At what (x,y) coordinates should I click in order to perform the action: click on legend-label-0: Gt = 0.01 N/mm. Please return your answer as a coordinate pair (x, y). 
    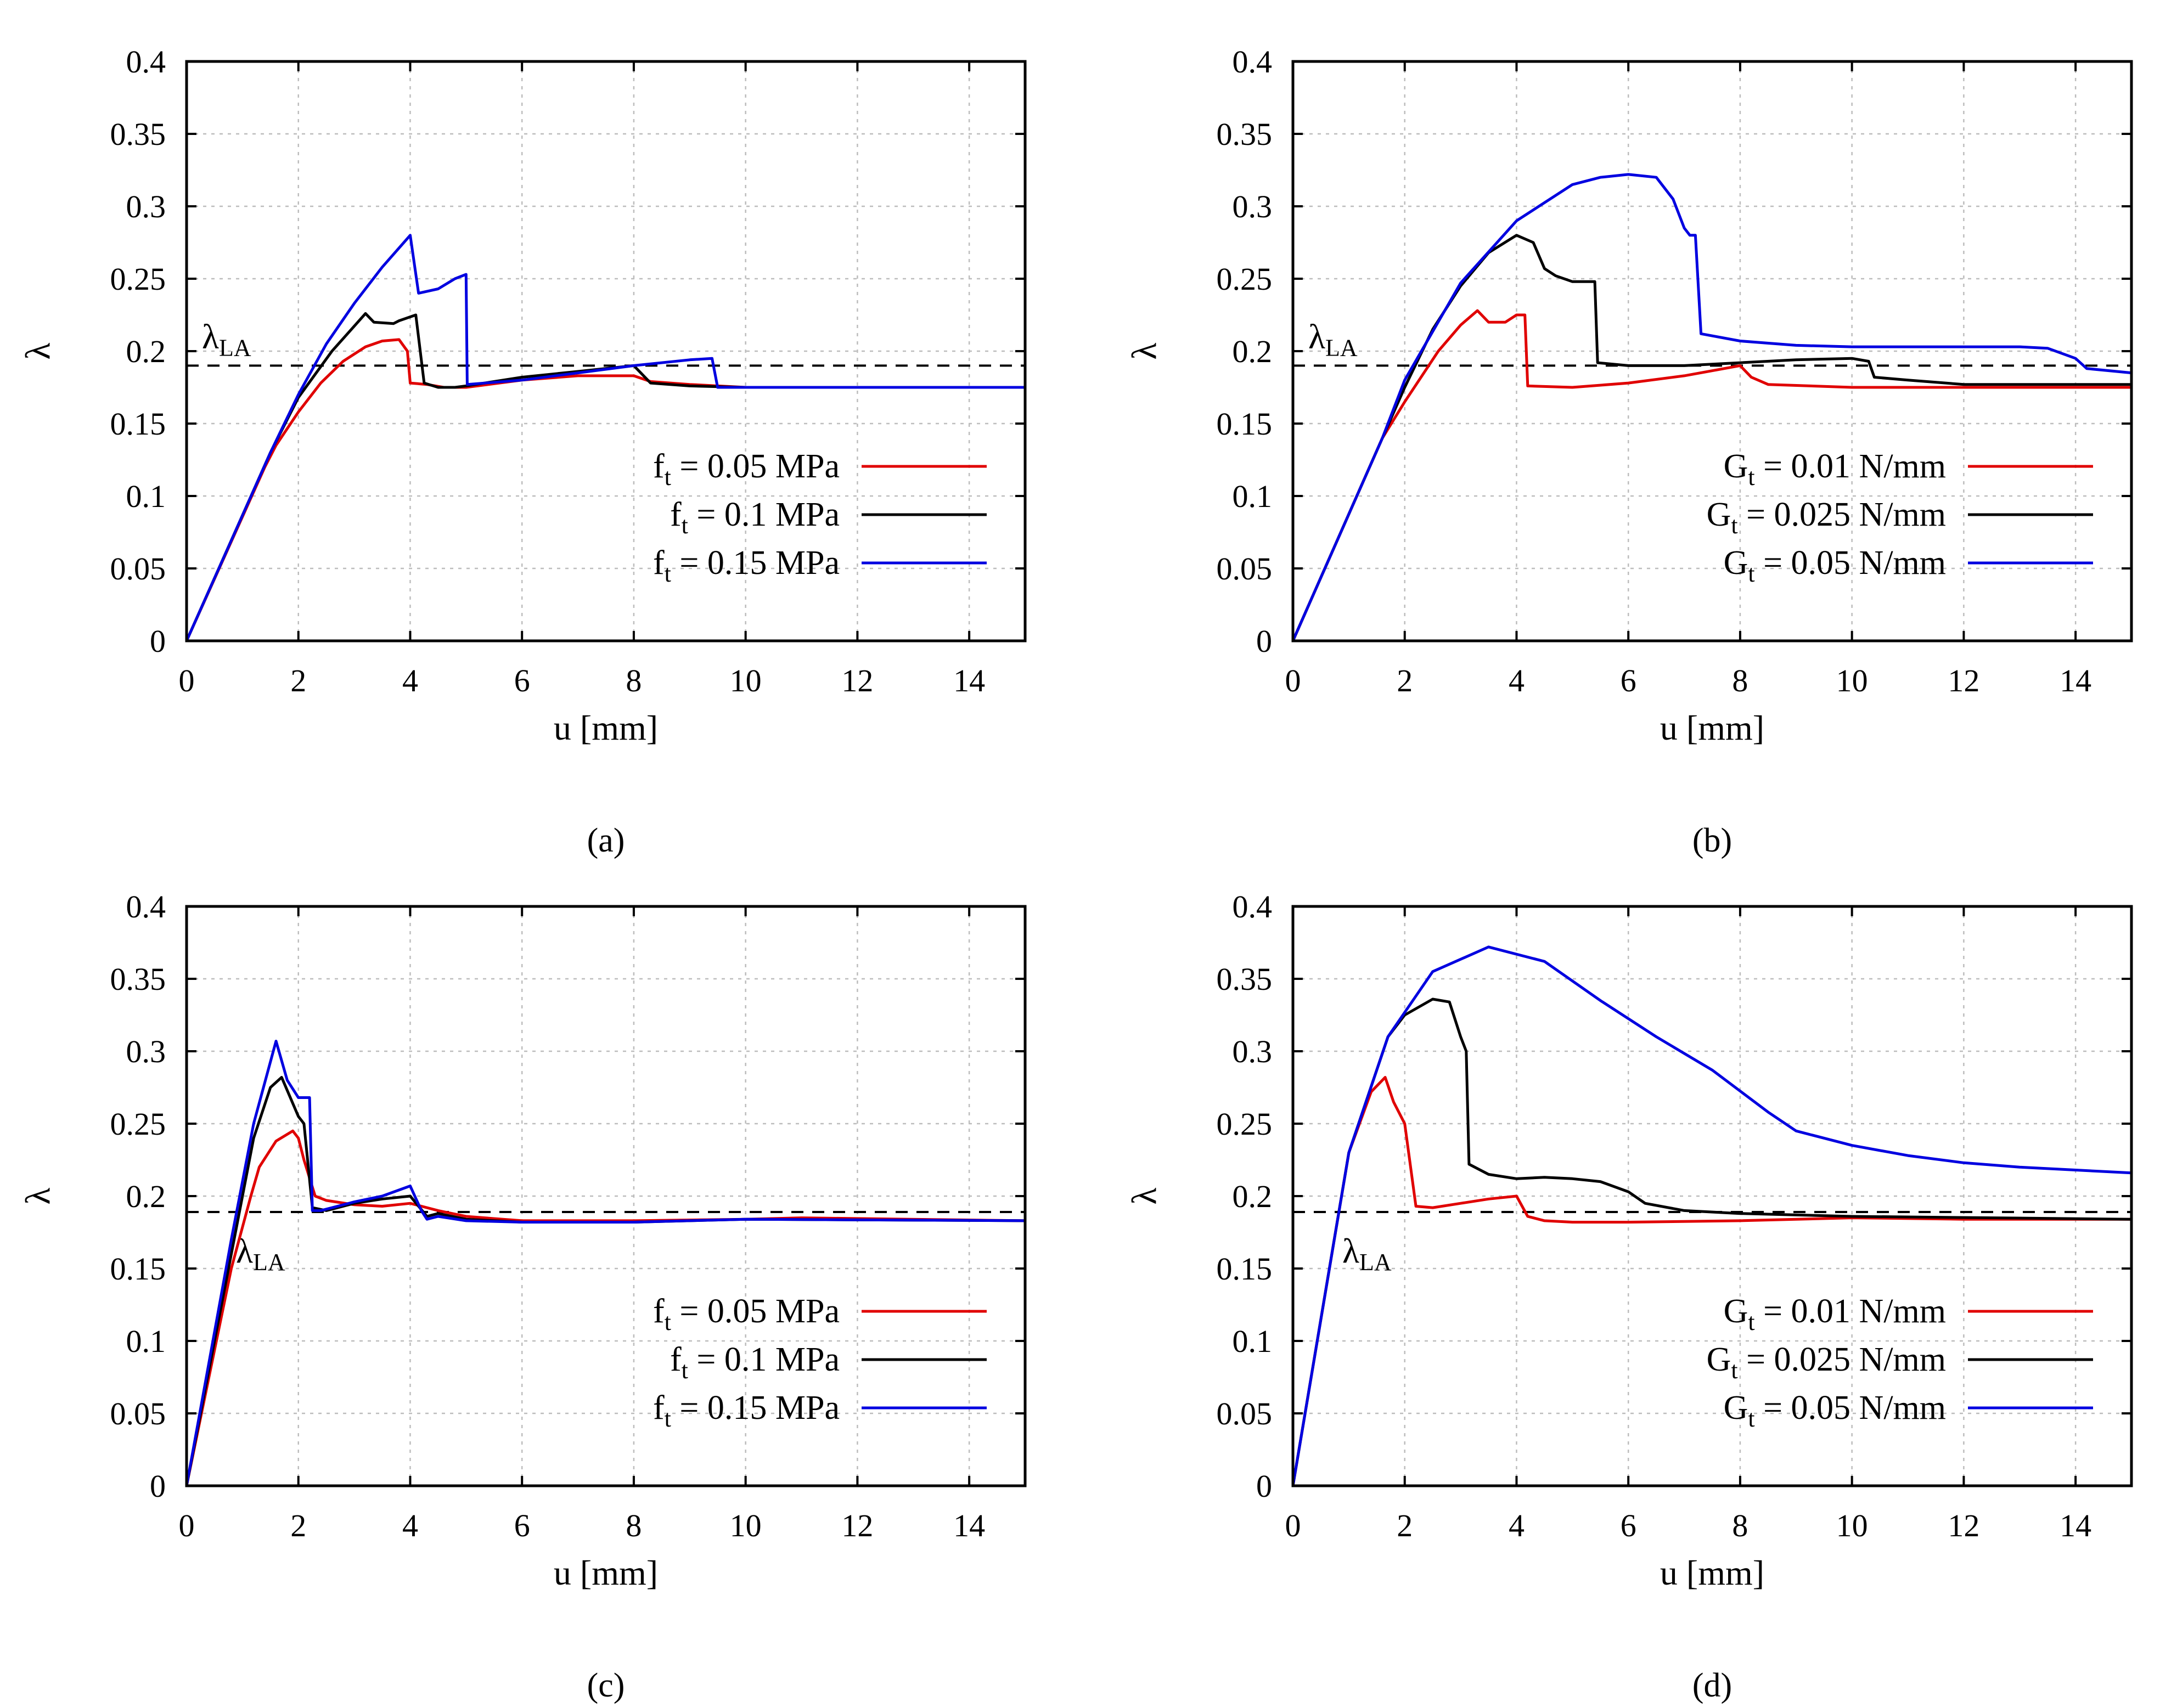
    Looking at the image, I should click on (1835, 1314).